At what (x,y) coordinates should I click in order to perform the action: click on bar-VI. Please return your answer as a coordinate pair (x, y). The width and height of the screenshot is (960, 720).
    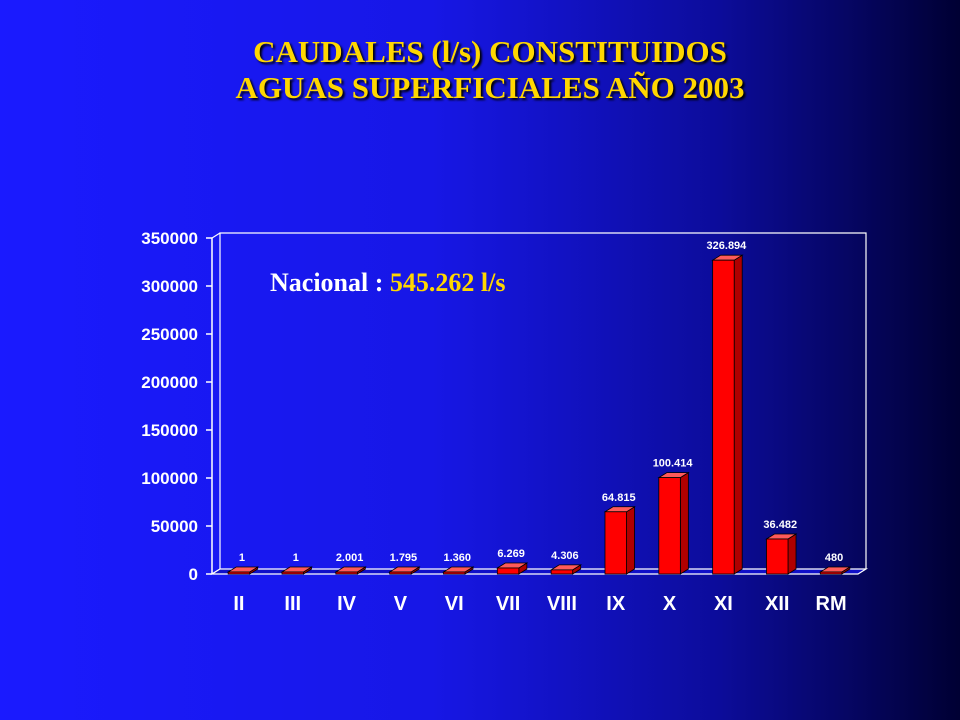
    Looking at the image, I should click on (458, 570).